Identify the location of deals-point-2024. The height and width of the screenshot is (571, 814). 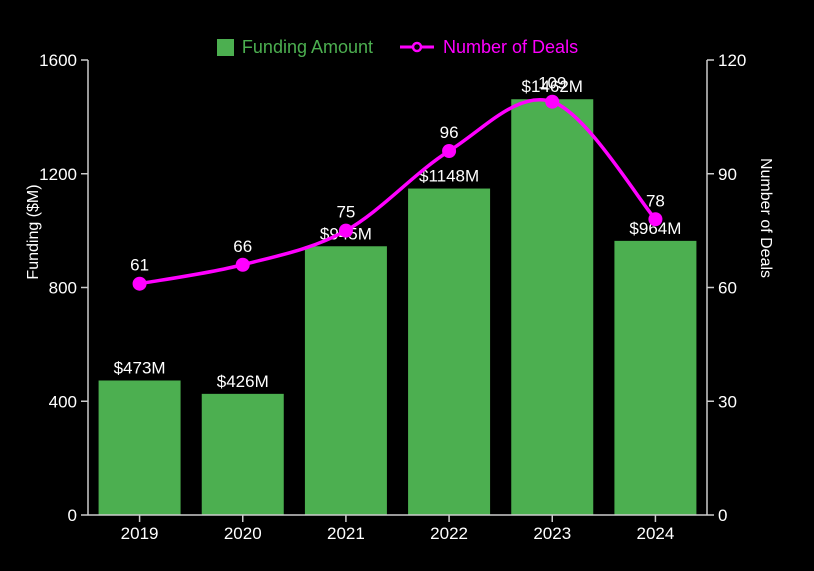
(655, 219).